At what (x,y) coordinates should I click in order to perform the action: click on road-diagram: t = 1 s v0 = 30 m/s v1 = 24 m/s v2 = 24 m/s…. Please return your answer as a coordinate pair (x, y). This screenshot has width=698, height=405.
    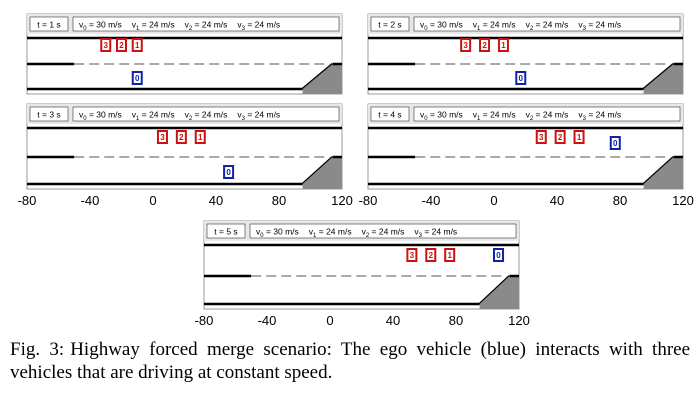
    Looking at the image, I should click on (184, 54).